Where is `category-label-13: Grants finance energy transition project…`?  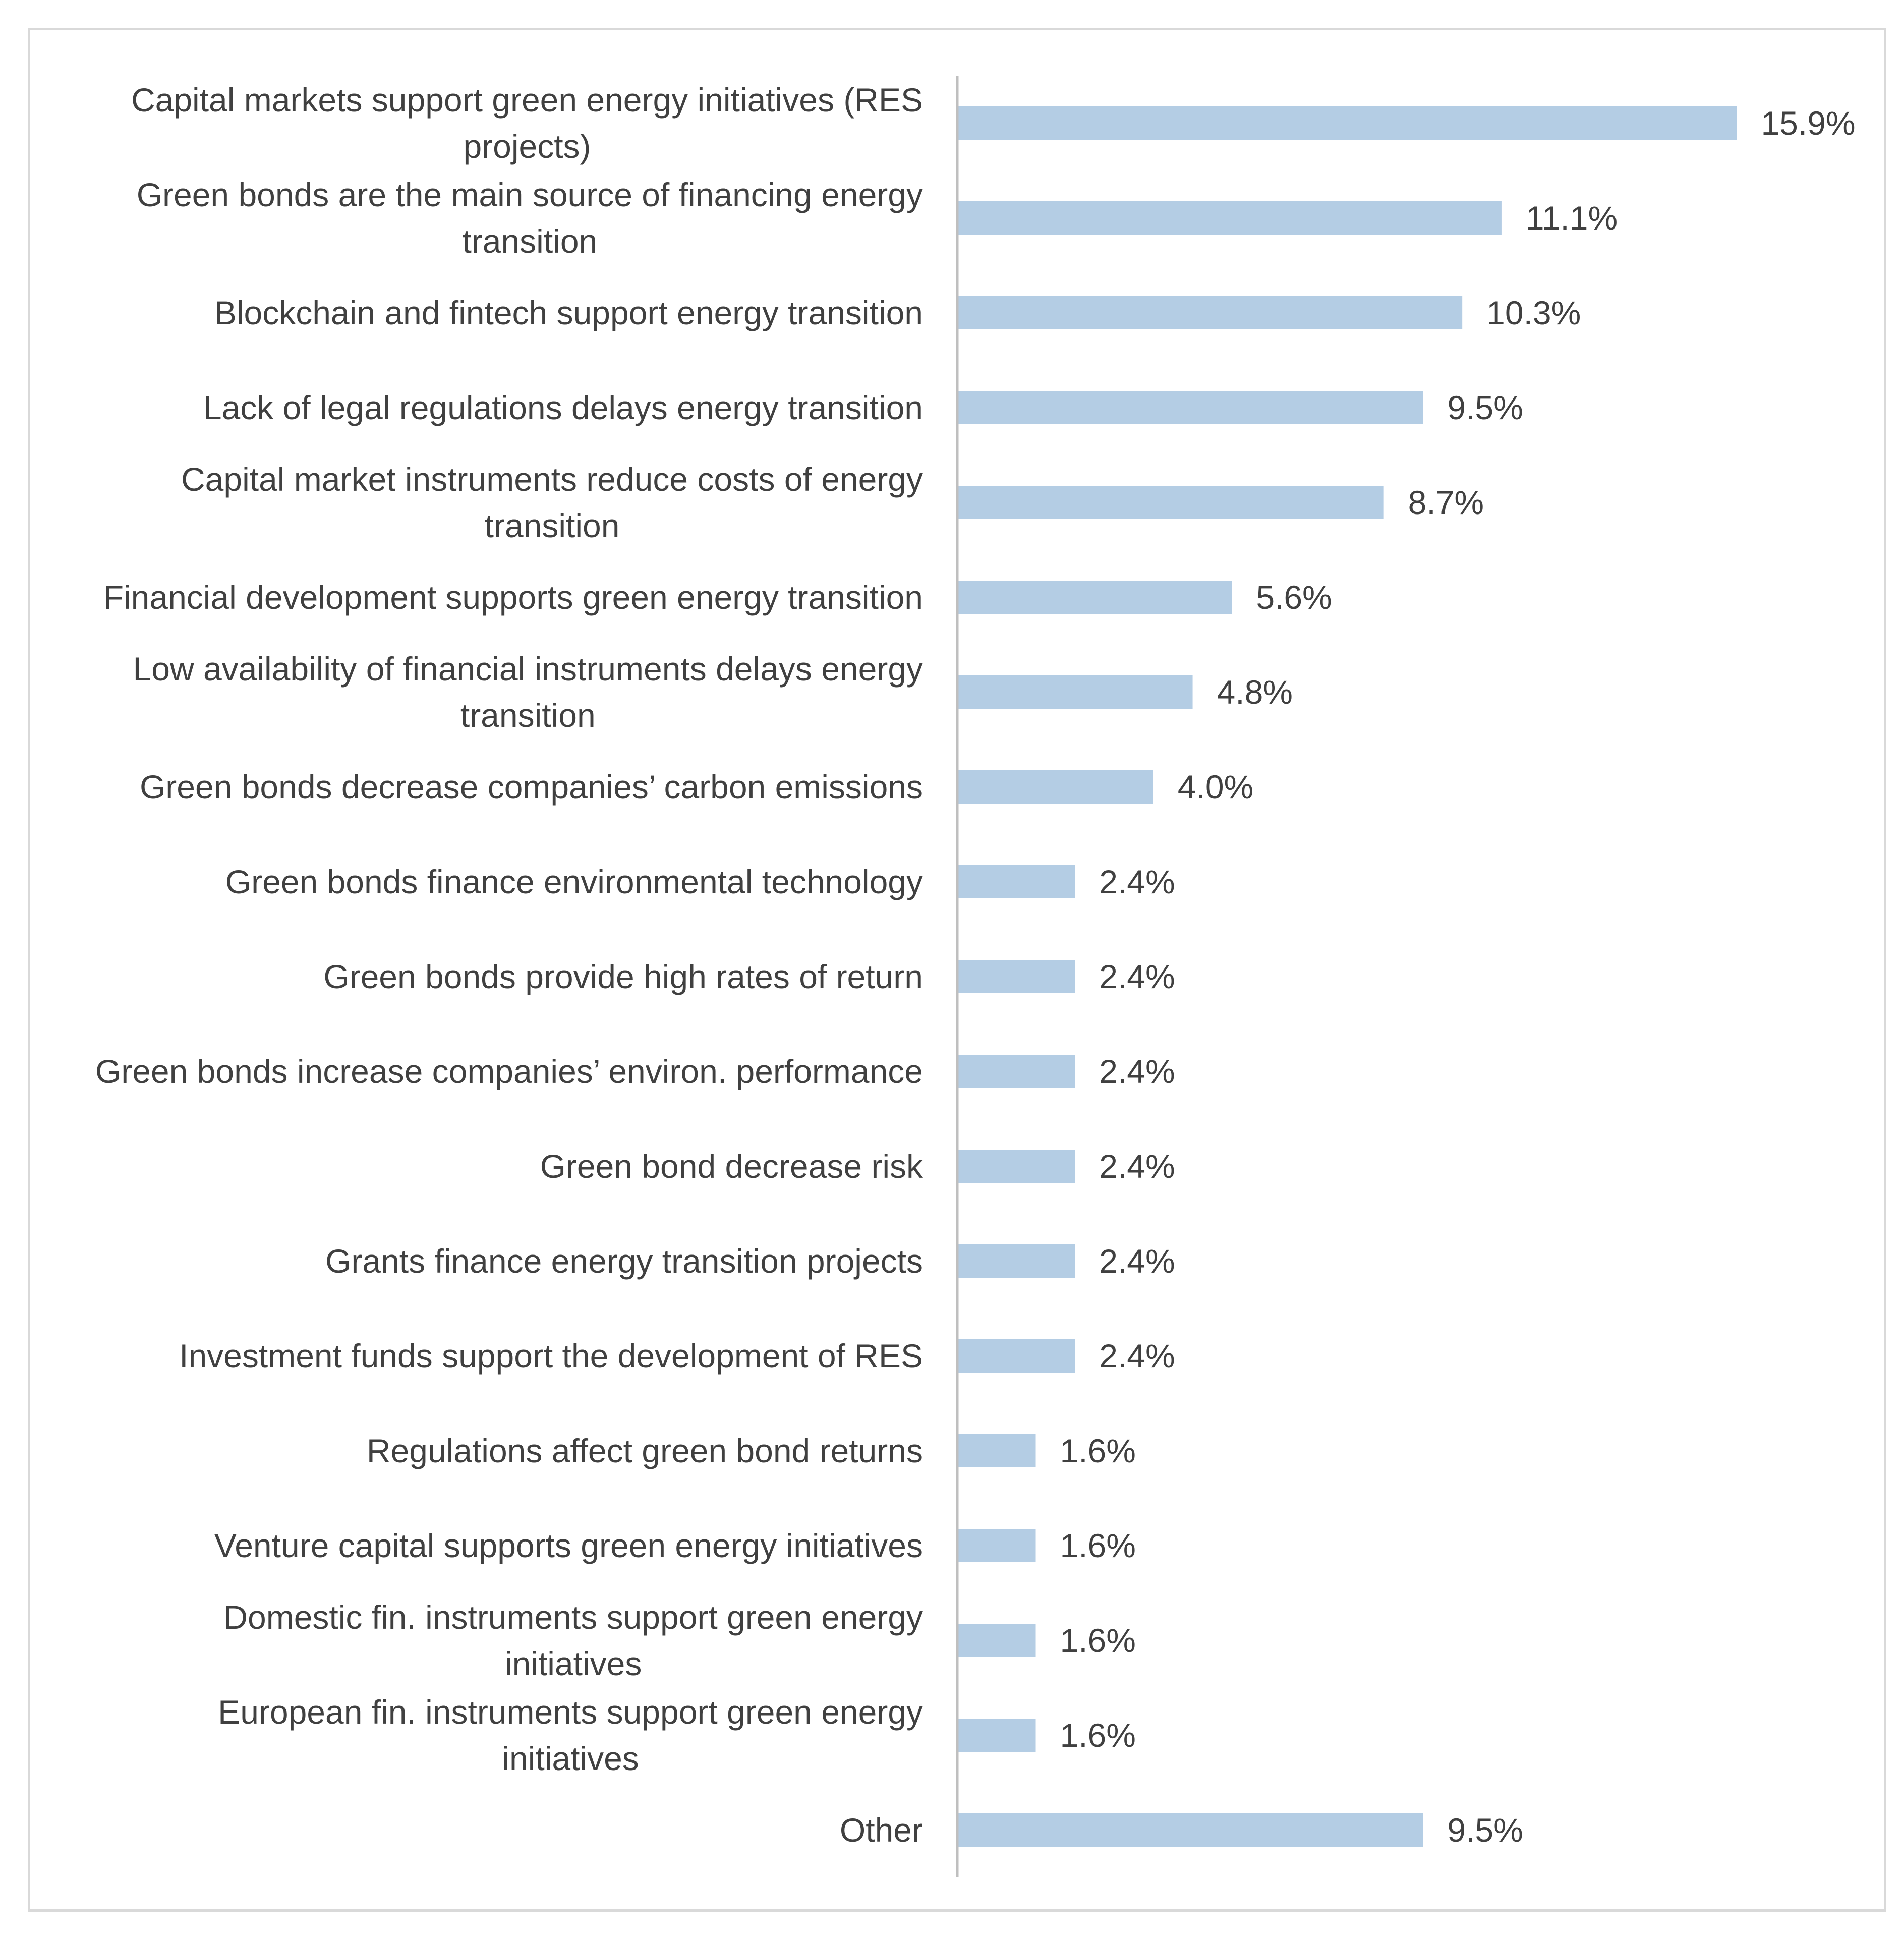 category-label-13: Grants finance energy transition project… is located at coordinates (624, 1261).